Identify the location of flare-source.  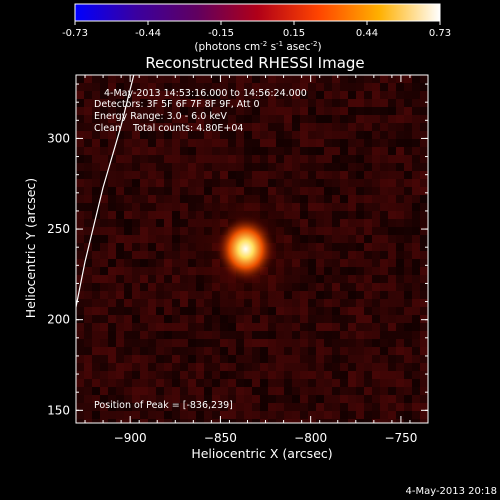
(245, 249).